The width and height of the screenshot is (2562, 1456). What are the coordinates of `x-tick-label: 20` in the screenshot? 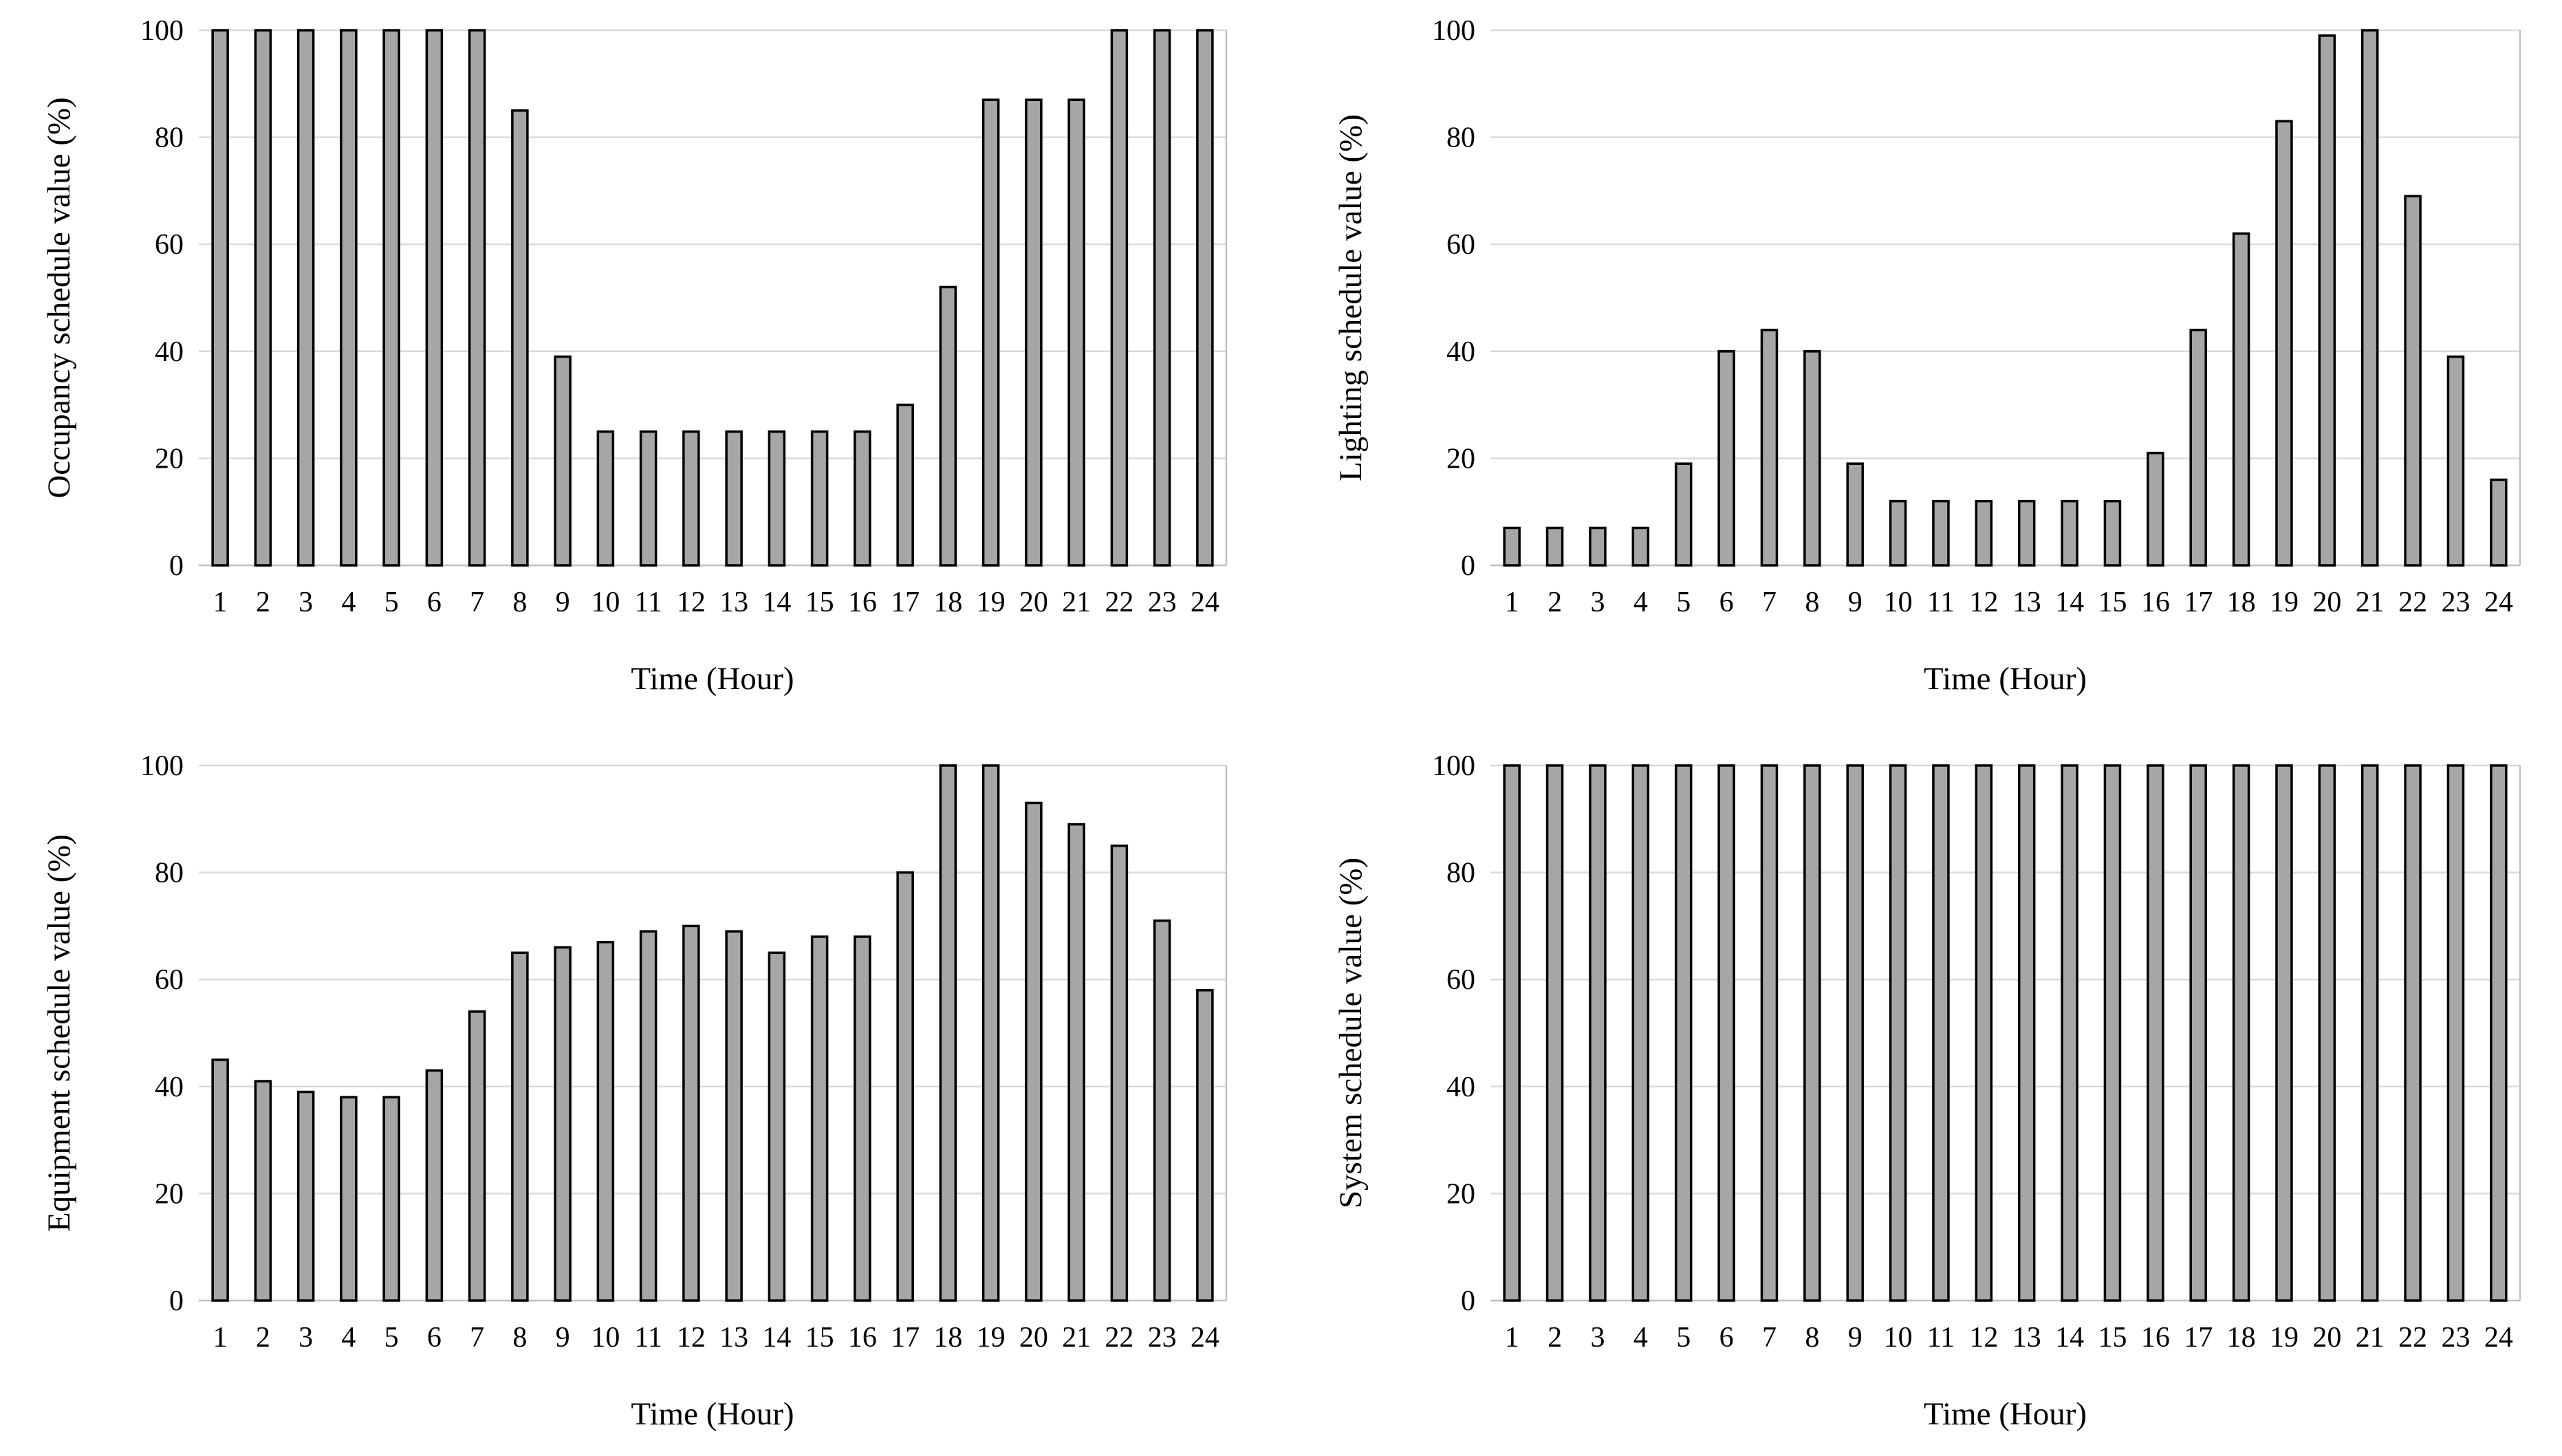 It's located at (1033, 1338).